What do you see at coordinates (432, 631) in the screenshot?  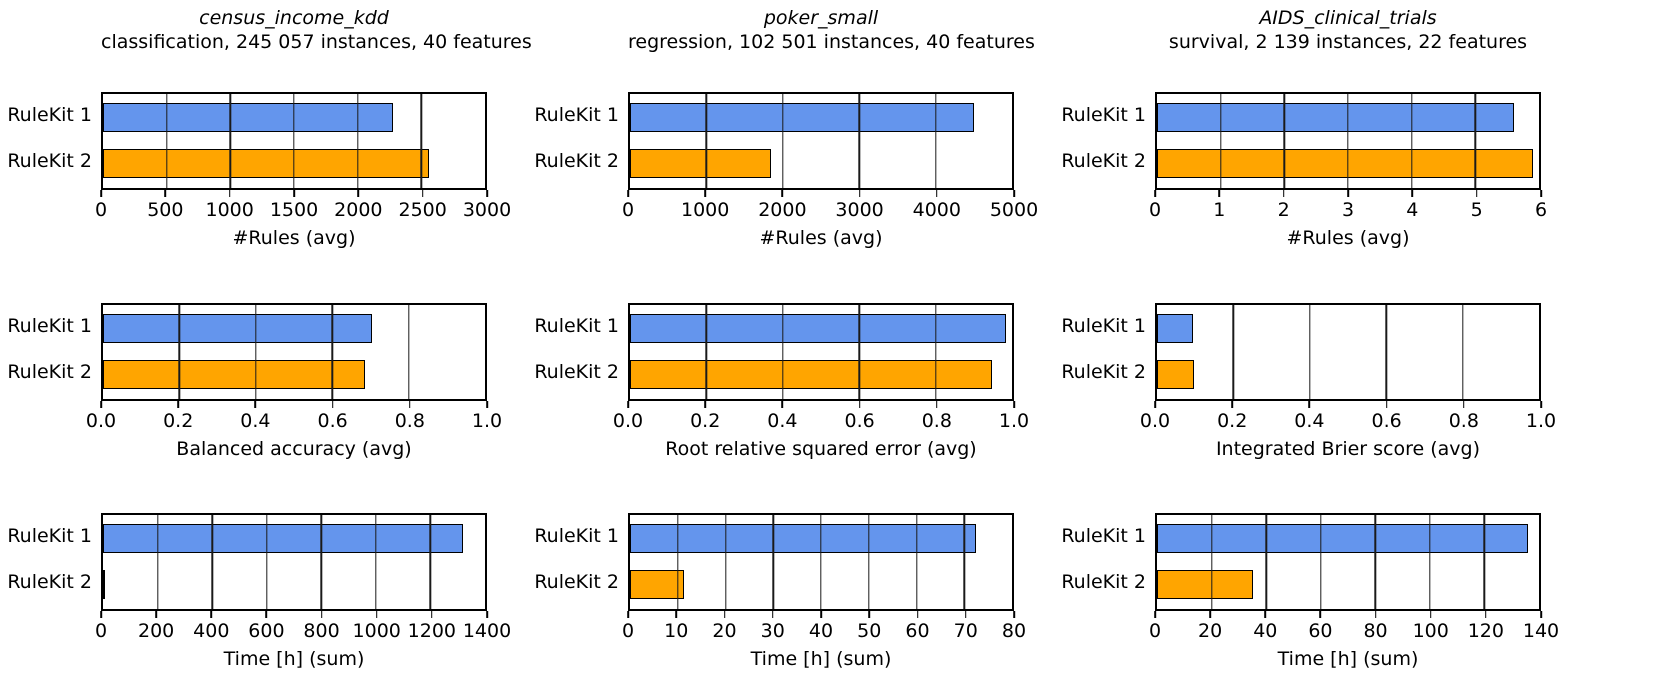 I see `x-tick-label: 1200` at bounding box center [432, 631].